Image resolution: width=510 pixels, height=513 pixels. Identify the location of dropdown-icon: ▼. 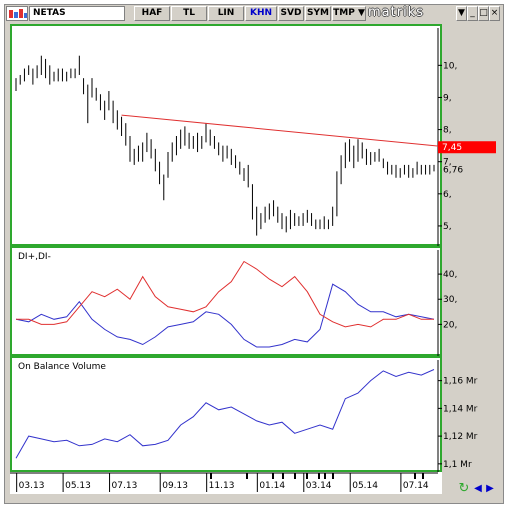
(461, 13).